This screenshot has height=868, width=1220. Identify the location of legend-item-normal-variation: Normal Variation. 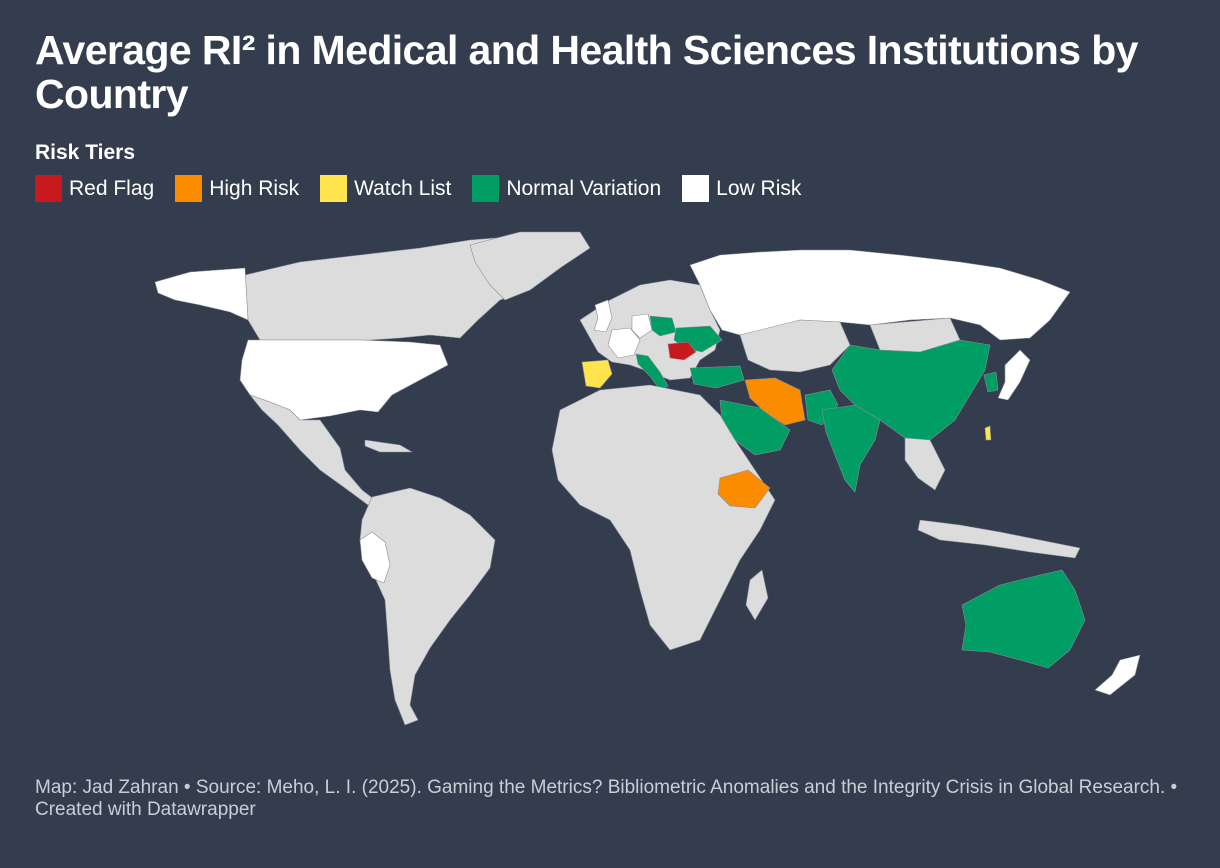
(566, 188).